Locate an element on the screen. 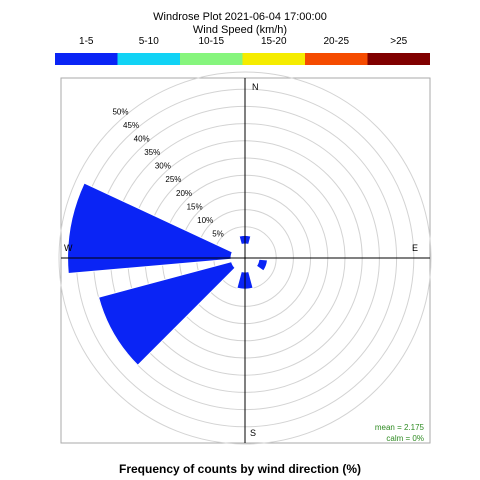 Image resolution: width=480 pixels, height=480 pixels. chart-title: Windrose Plot 2021-06-04 17:00:00 is located at coordinates (240, 17).